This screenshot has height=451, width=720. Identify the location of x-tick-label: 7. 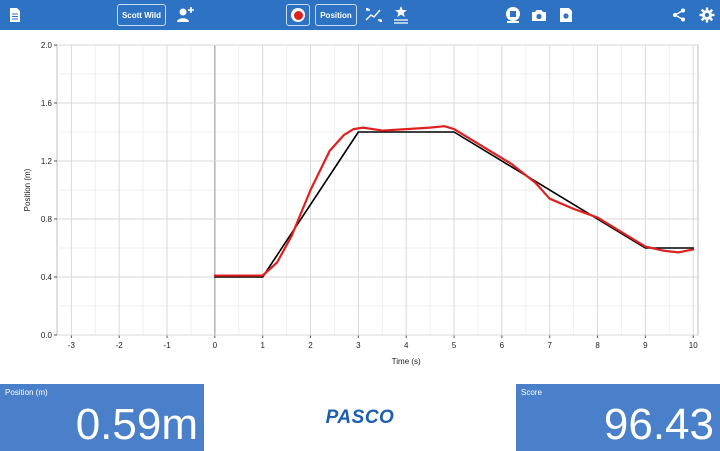
(549, 345).